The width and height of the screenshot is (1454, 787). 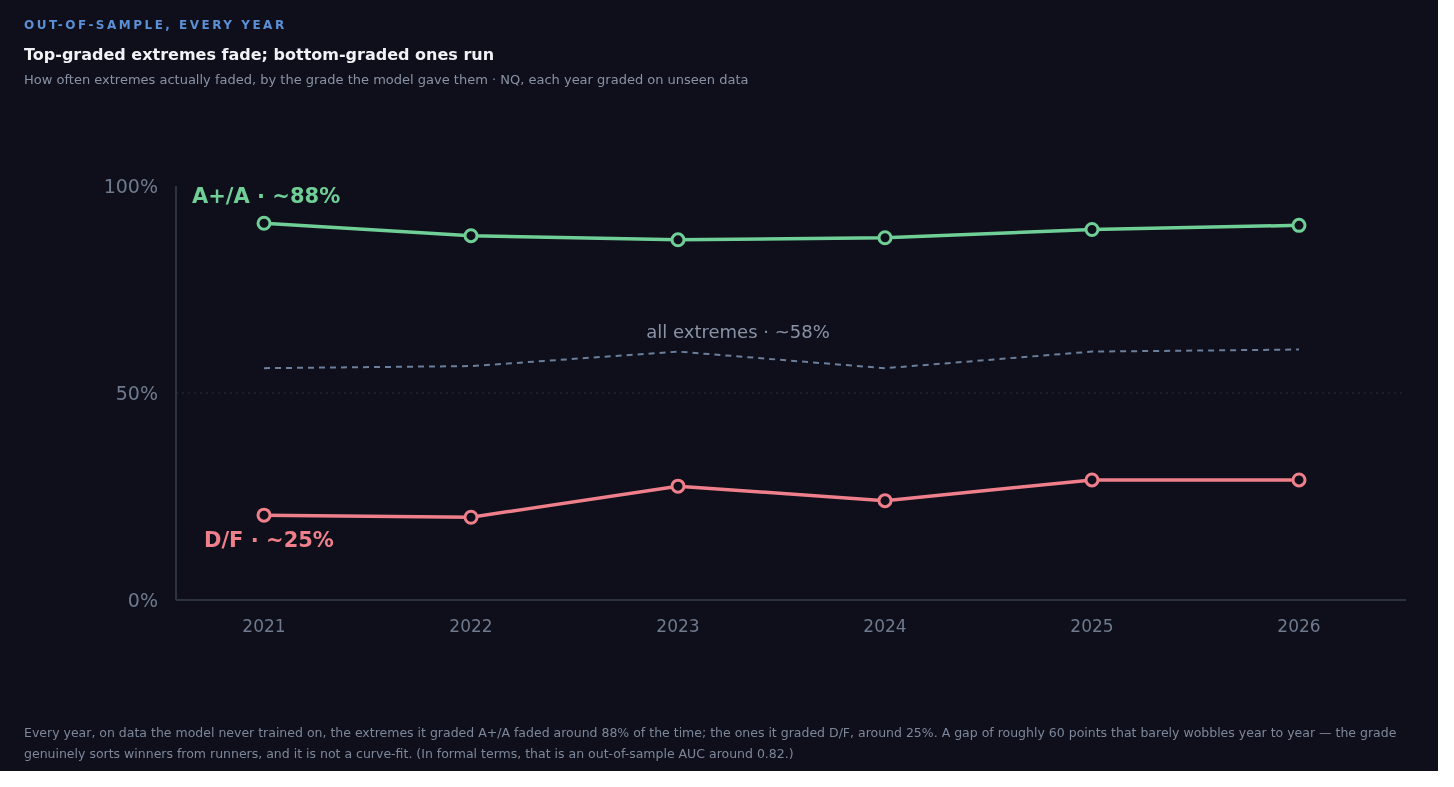 What do you see at coordinates (678, 626) in the screenshot?
I see `x-tick-label: 2023` at bounding box center [678, 626].